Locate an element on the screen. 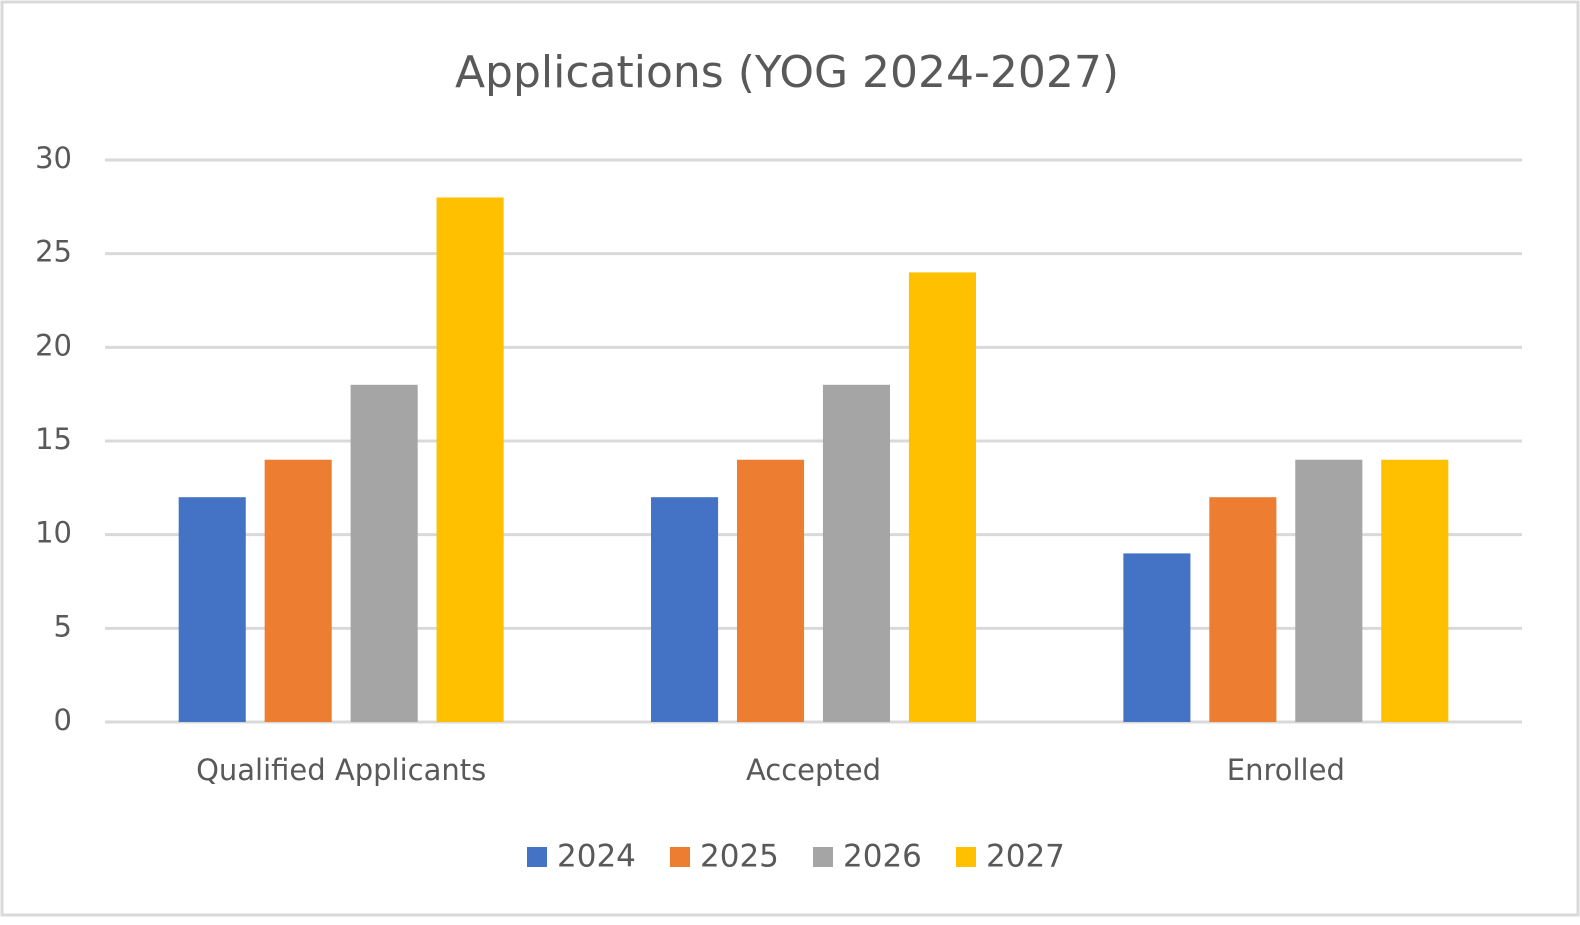 The width and height of the screenshot is (1580, 925). y-tick-label: 10 is located at coordinates (53, 533).